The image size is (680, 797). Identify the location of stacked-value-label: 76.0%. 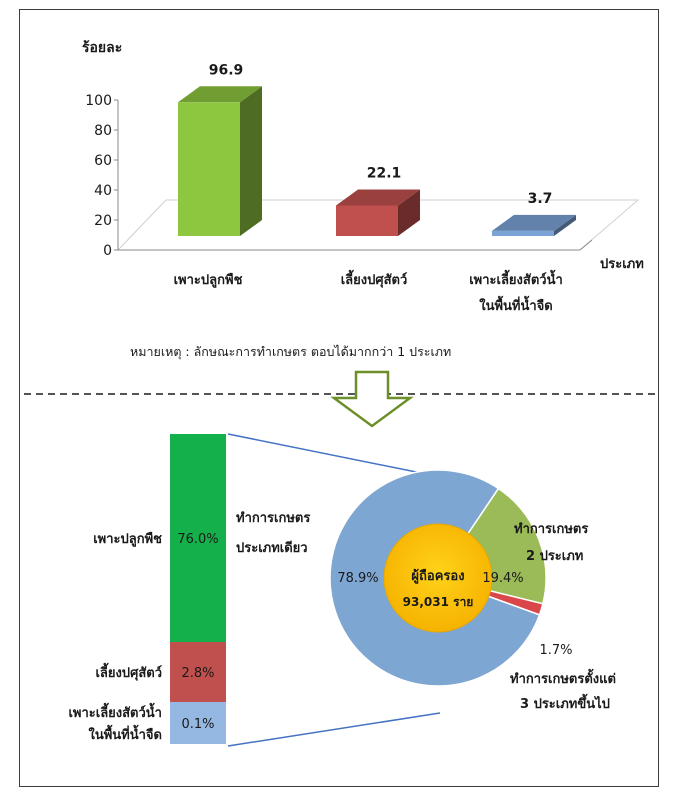
(197, 539).